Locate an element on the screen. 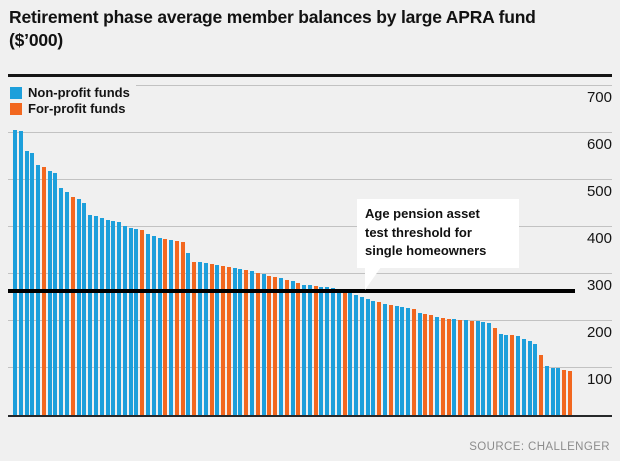 The height and width of the screenshot is (461, 620). non-profit-swatch-icon is located at coordinates (16, 93).